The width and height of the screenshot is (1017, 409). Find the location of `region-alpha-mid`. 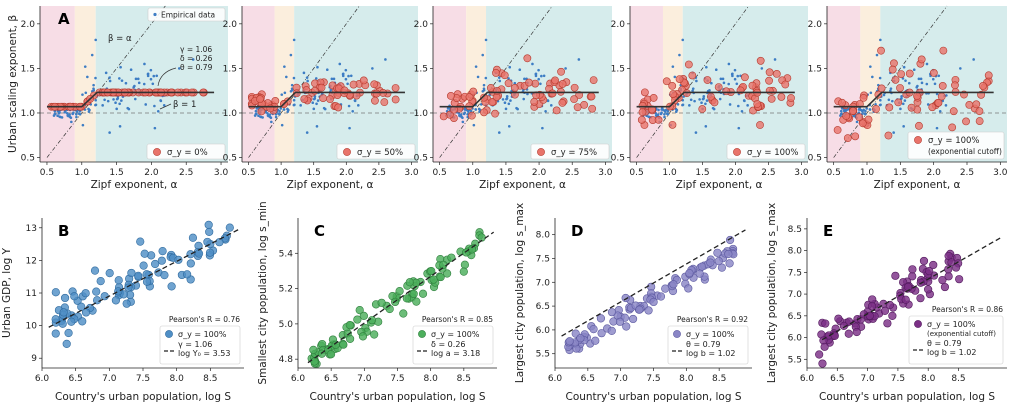

region-alpha-mid is located at coordinates (85, 84).